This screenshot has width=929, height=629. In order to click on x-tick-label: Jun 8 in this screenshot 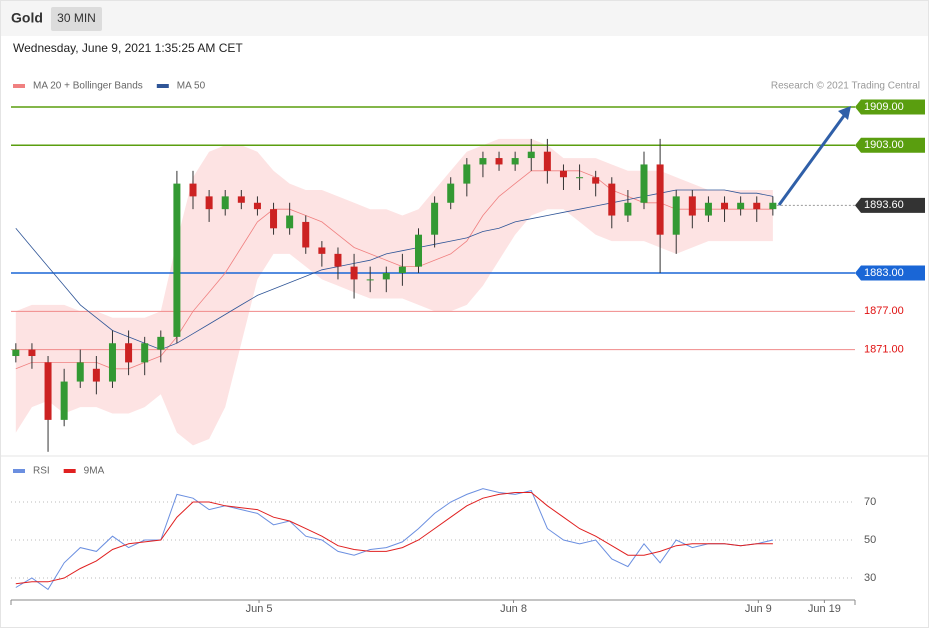, I will do `click(513, 609)`.